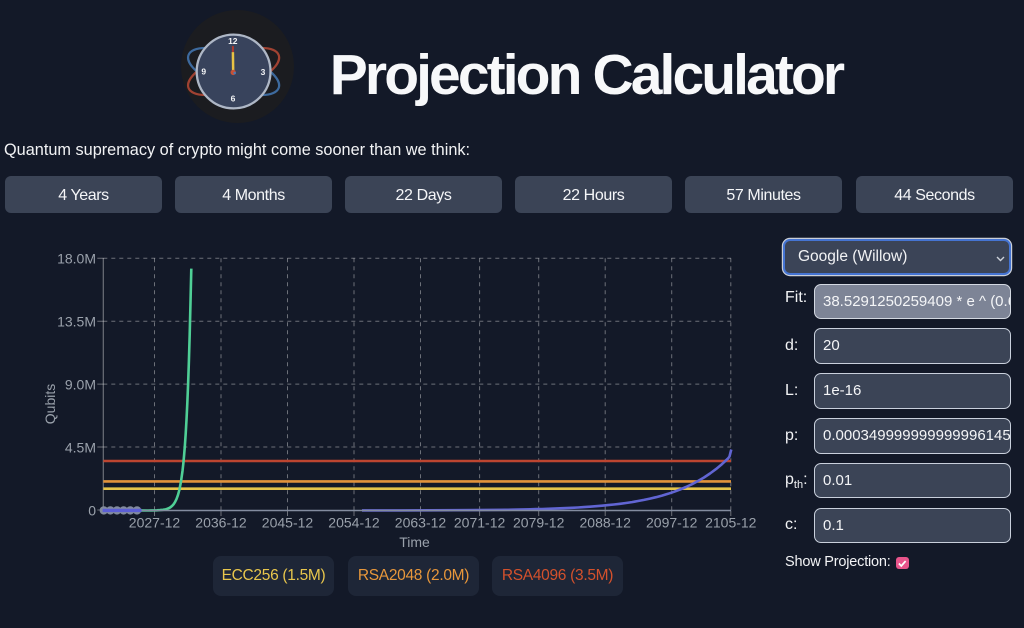 This screenshot has width=1024, height=628. What do you see at coordinates (92, 510) in the screenshot?
I see `svg-text: 0` at bounding box center [92, 510].